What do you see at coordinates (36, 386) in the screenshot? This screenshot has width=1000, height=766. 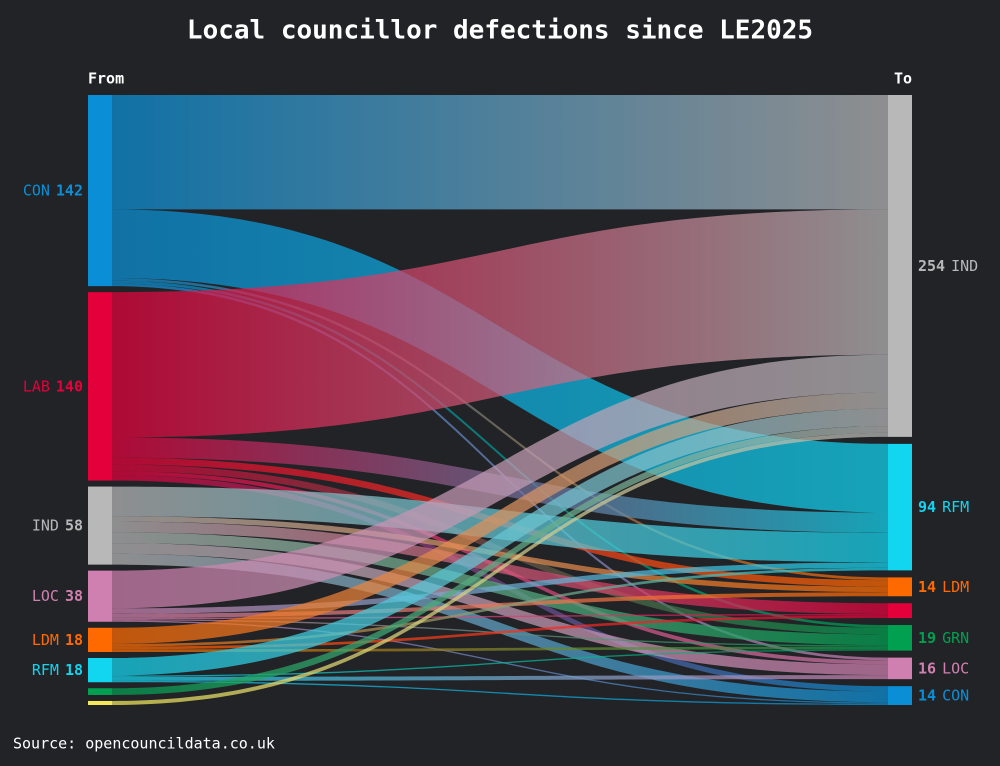 I see `node-name: LAB` at bounding box center [36, 386].